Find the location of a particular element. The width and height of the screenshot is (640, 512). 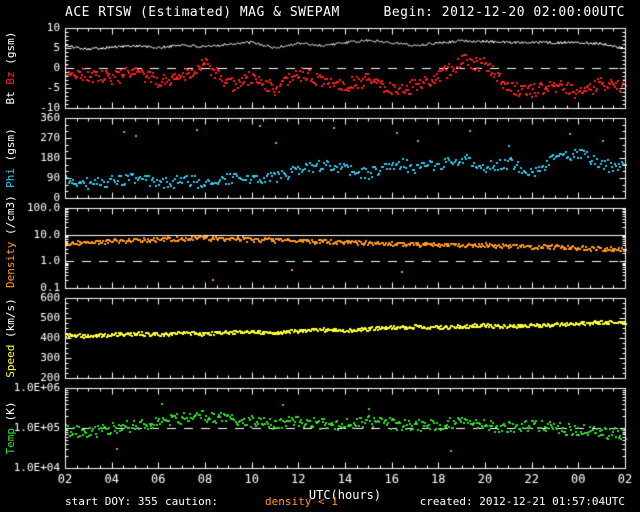

panel-ylabel-mag: Bt Bz (gsm) is located at coordinates (11, 68).